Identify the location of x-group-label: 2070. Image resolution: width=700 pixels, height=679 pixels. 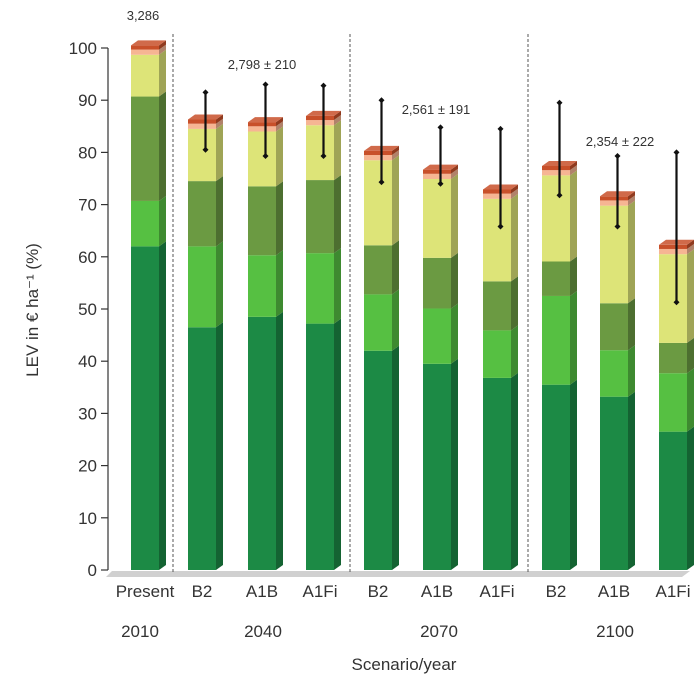
(439, 631).